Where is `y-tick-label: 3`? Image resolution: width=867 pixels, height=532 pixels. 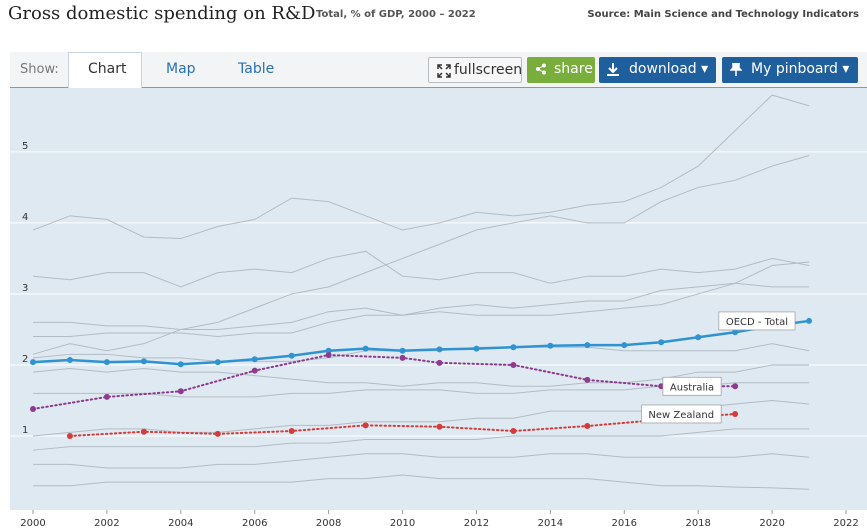 y-tick-label: 3 is located at coordinates (25, 288).